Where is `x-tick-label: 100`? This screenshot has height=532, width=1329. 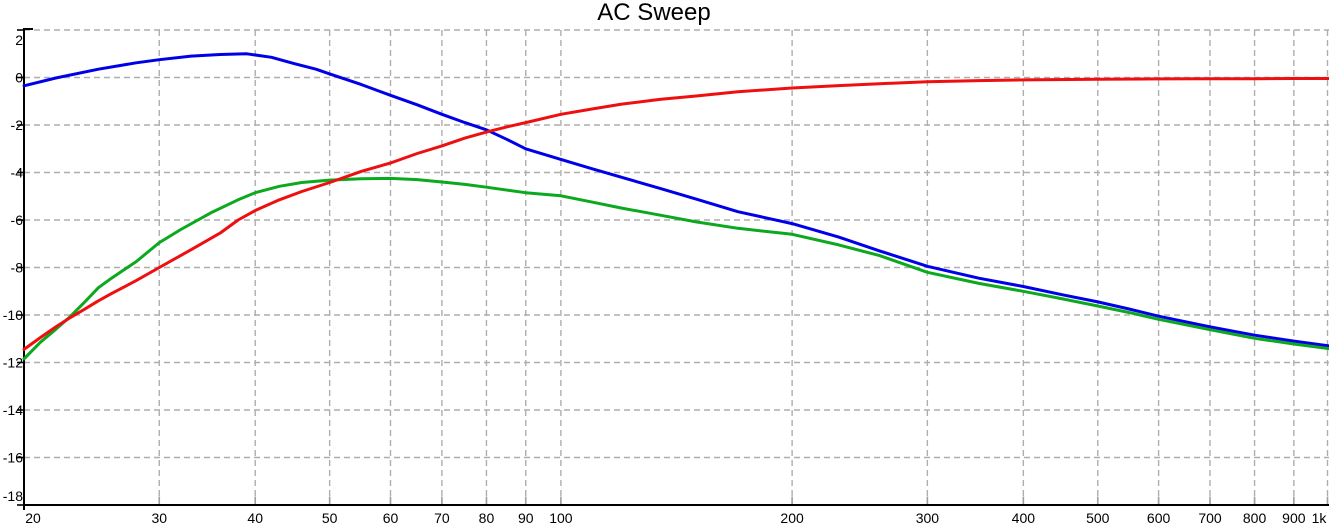
x-tick-label: 100 is located at coordinates (561, 518).